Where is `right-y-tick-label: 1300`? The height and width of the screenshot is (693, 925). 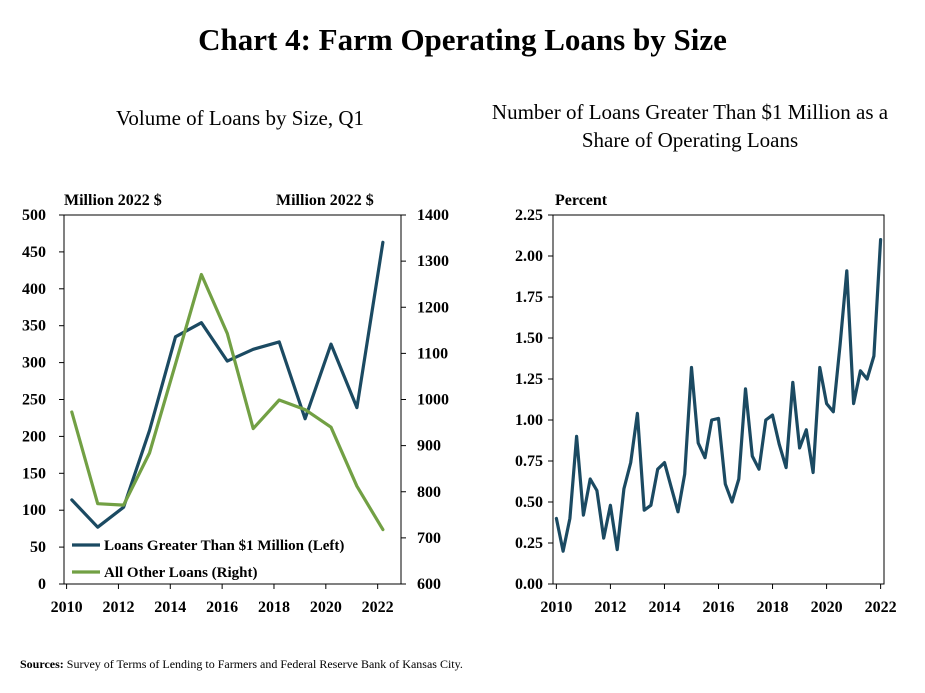 right-y-tick-label: 1300 is located at coordinates (433, 261).